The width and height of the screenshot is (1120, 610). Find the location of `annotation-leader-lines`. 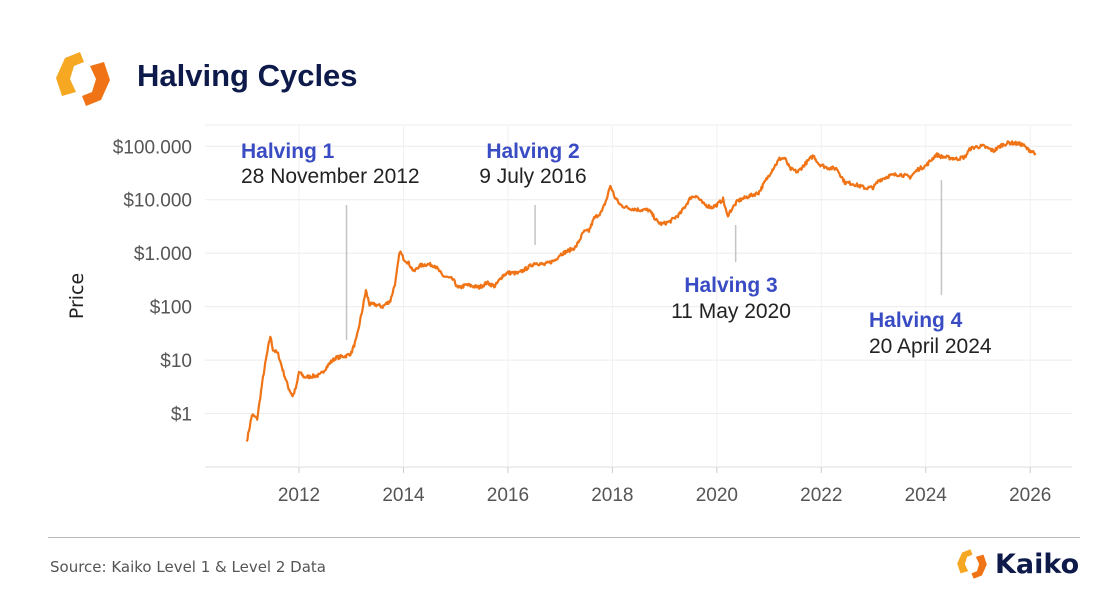

annotation-leader-lines is located at coordinates (644, 260).